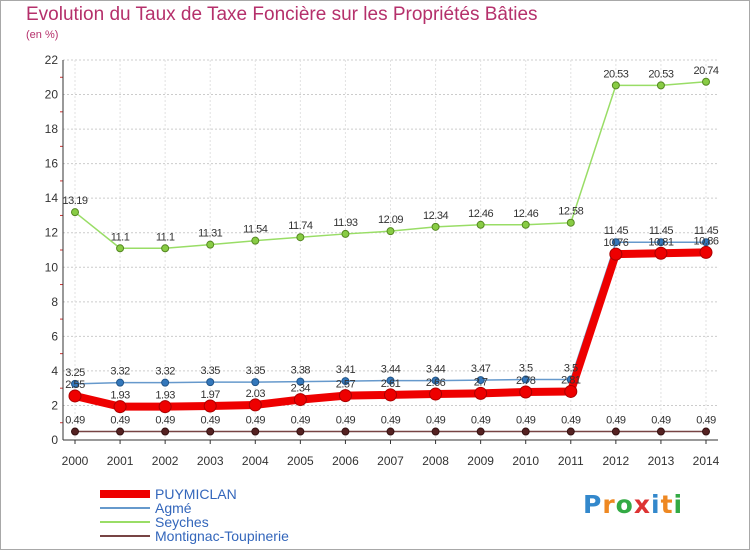 Image resolution: width=750 pixels, height=550 pixels. What do you see at coordinates (705, 241) in the screenshot?
I see `data-label: 10.86` at bounding box center [705, 241].